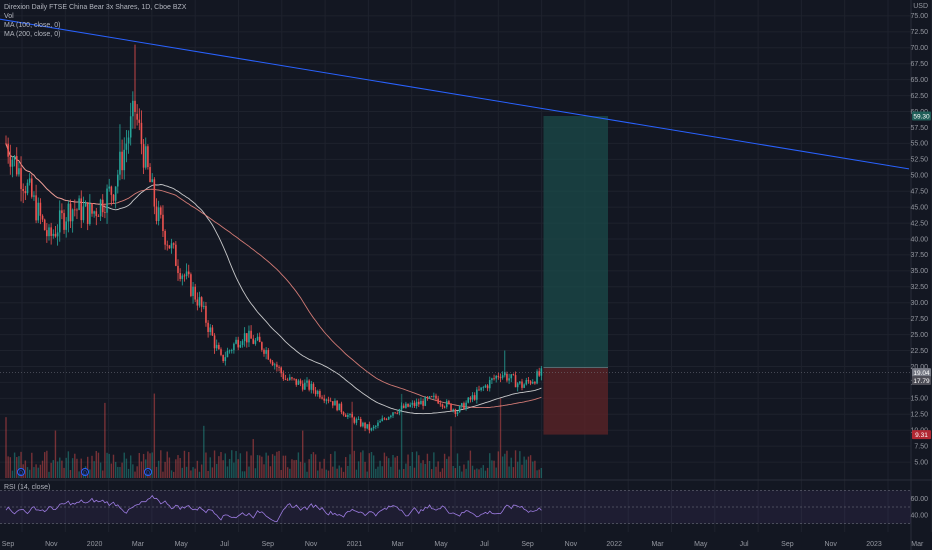 This screenshot has width=932, height=550. I want to click on ma100-legend: MA (100, close, 0), so click(32, 25).